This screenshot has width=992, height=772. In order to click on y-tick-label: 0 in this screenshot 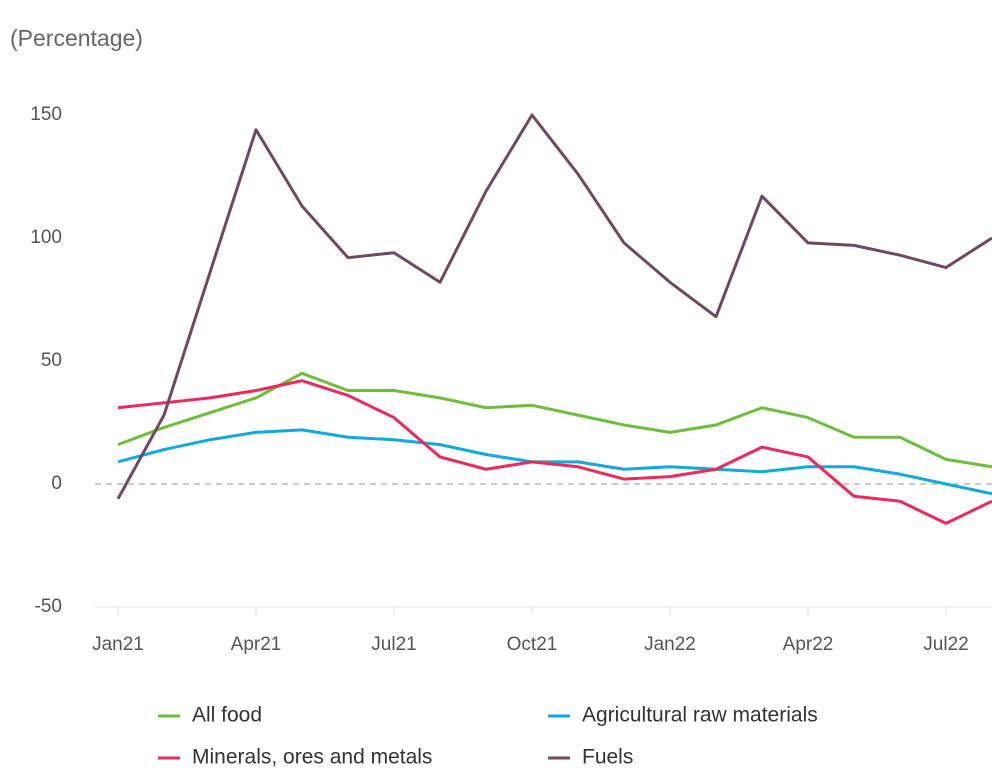, I will do `click(56, 483)`.